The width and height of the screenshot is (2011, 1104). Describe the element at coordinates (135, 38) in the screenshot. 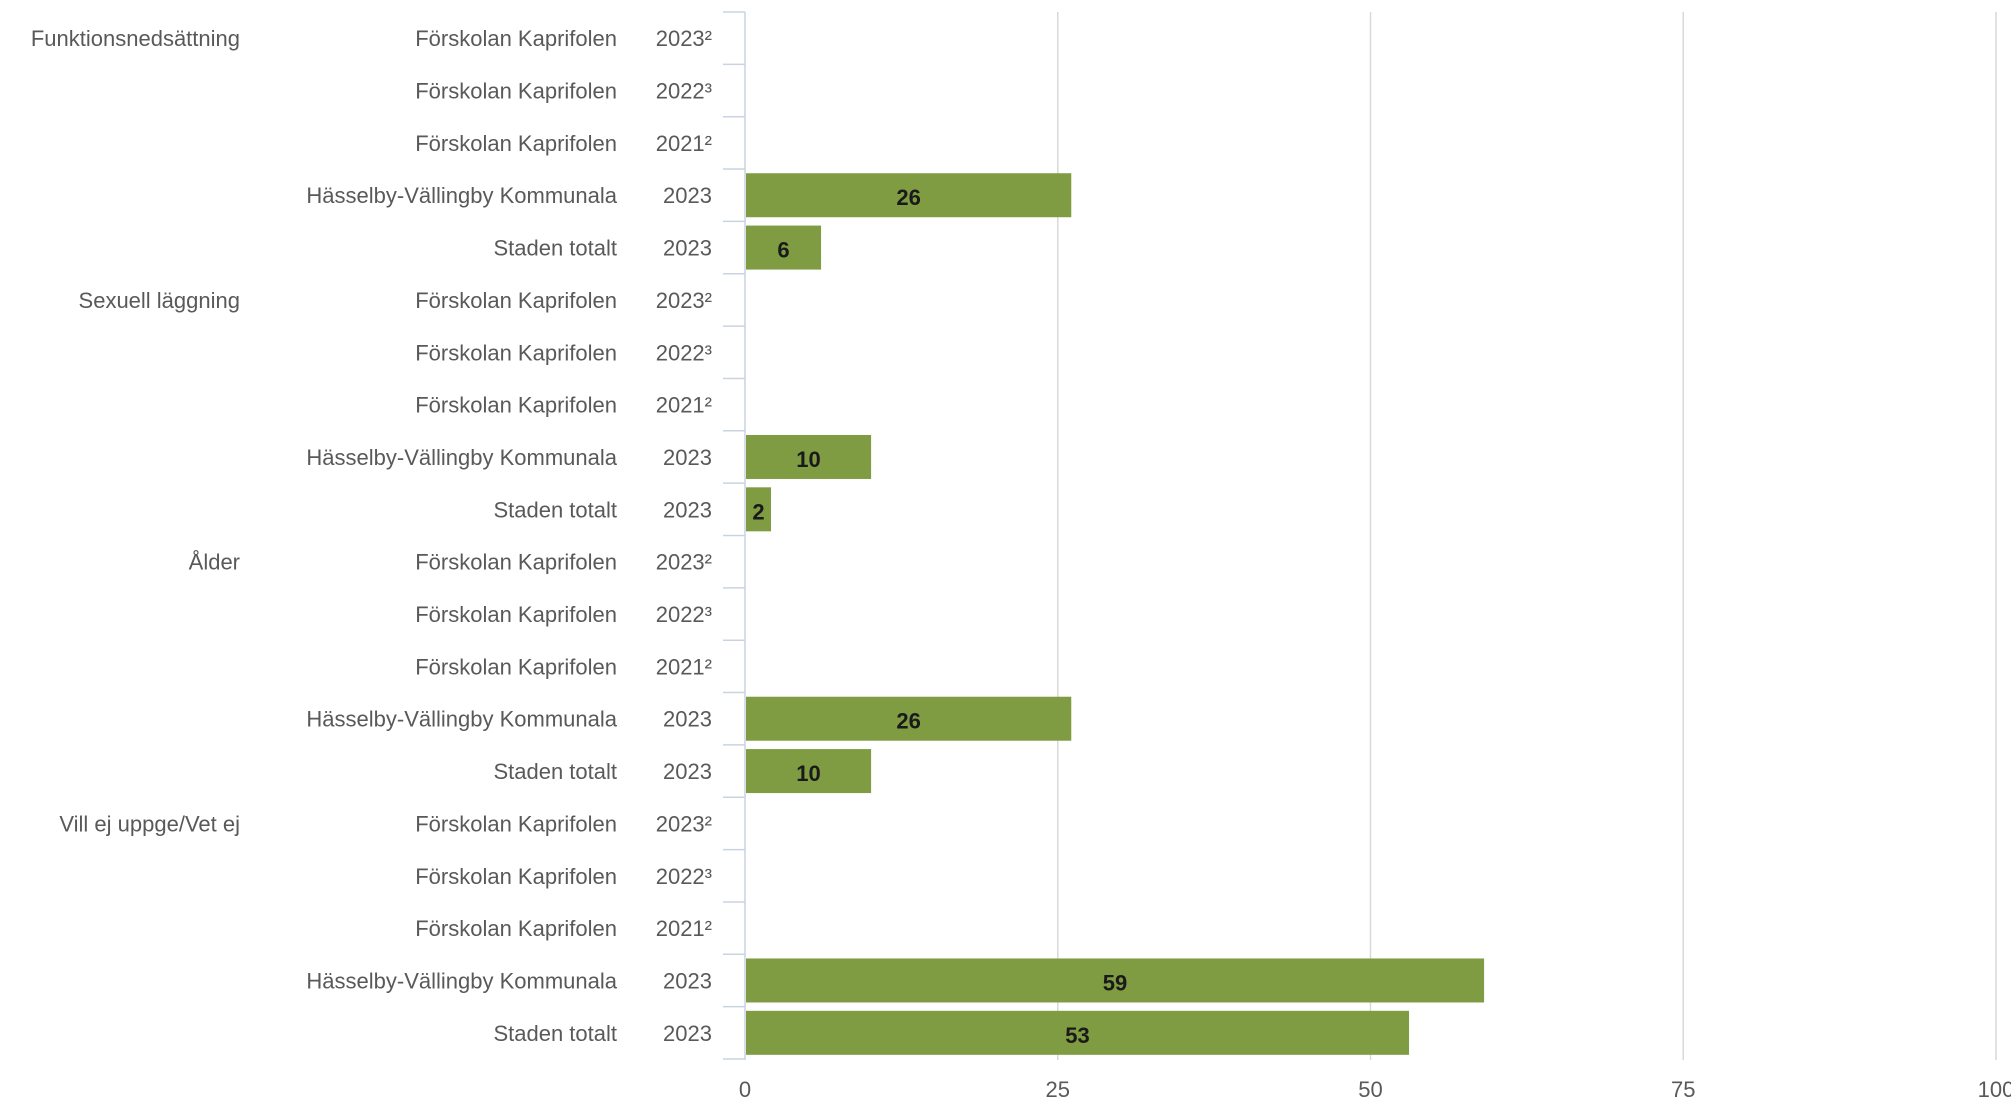

I see `category-label: Funktionsnedsättning` at that location.